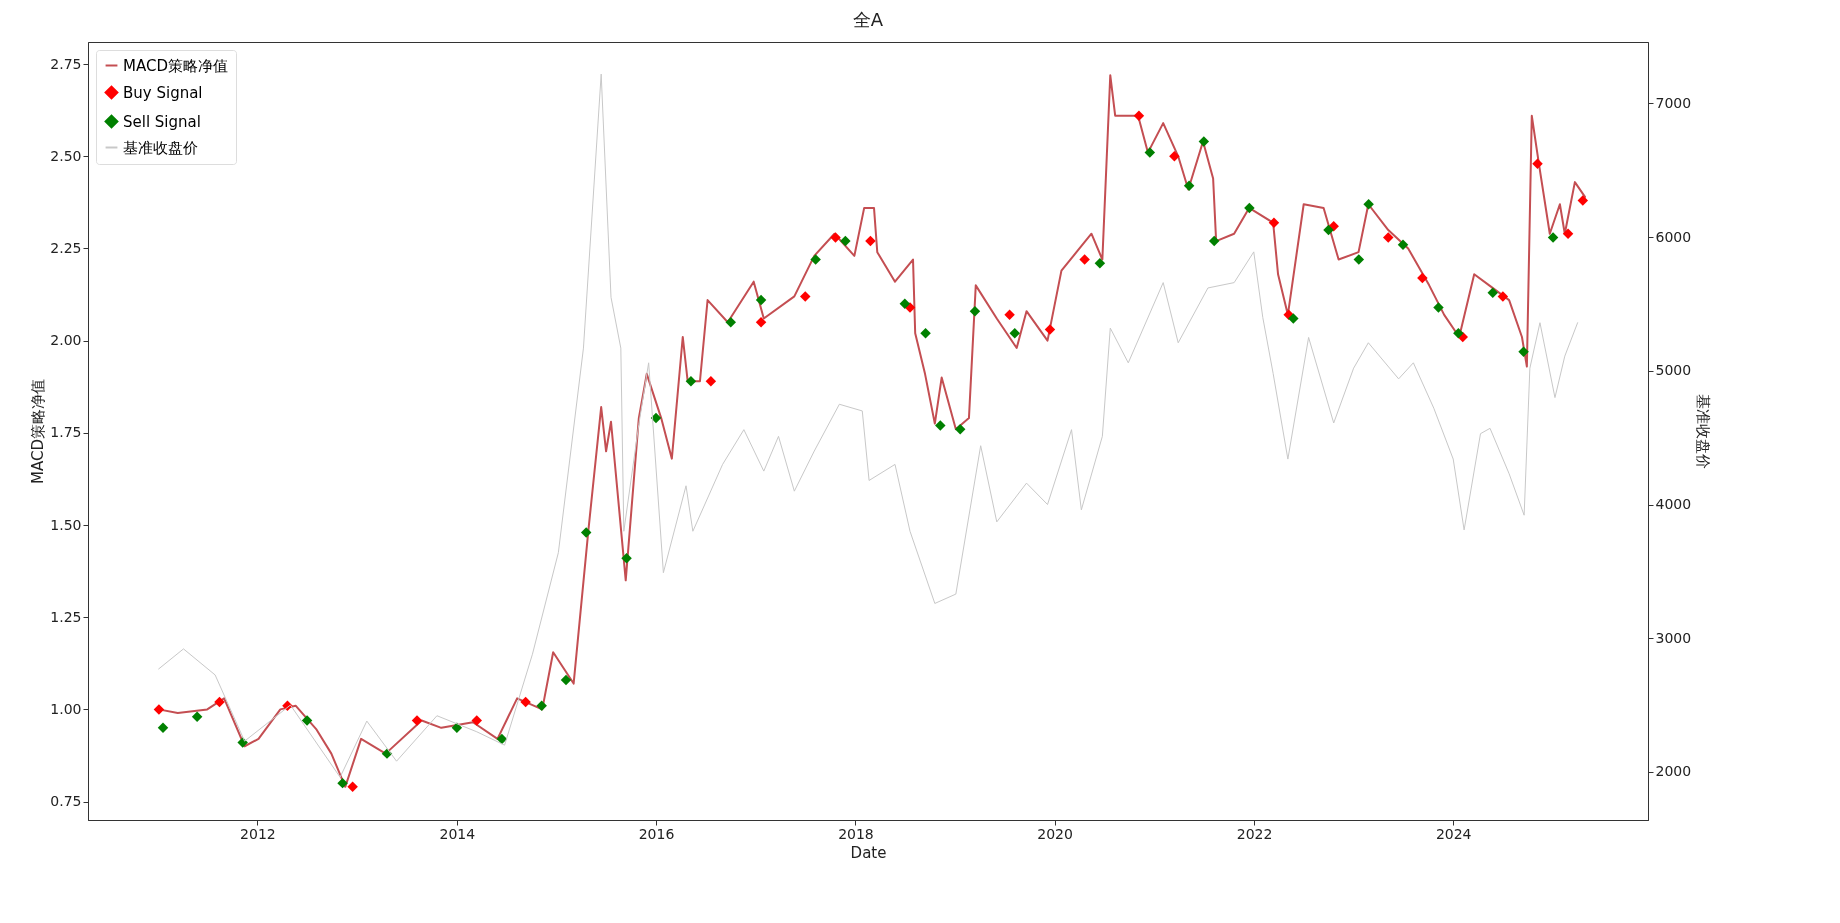 This screenshot has width=1840, height=923. Describe the element at coordinates (1673, 637) in the screenshot. I see `y2-tick-label: 3000` at that location.